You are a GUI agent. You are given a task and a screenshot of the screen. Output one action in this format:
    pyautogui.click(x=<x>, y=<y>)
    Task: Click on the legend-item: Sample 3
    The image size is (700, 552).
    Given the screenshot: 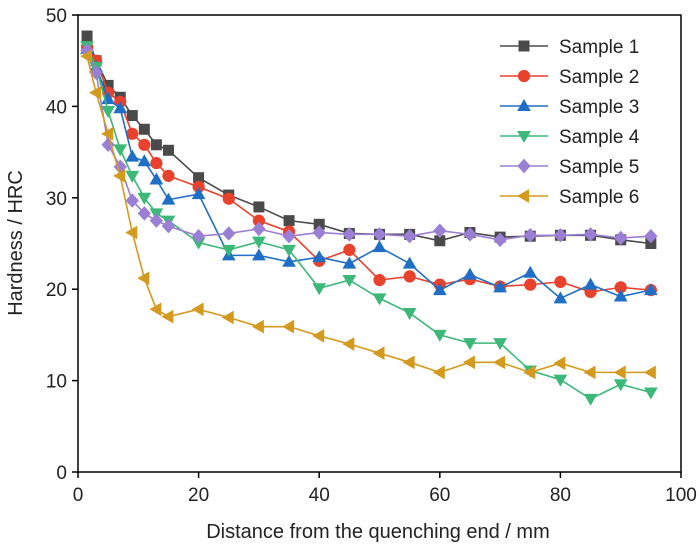 What is the action you would take?
    pyautogui.click(x=569, y=107)
    